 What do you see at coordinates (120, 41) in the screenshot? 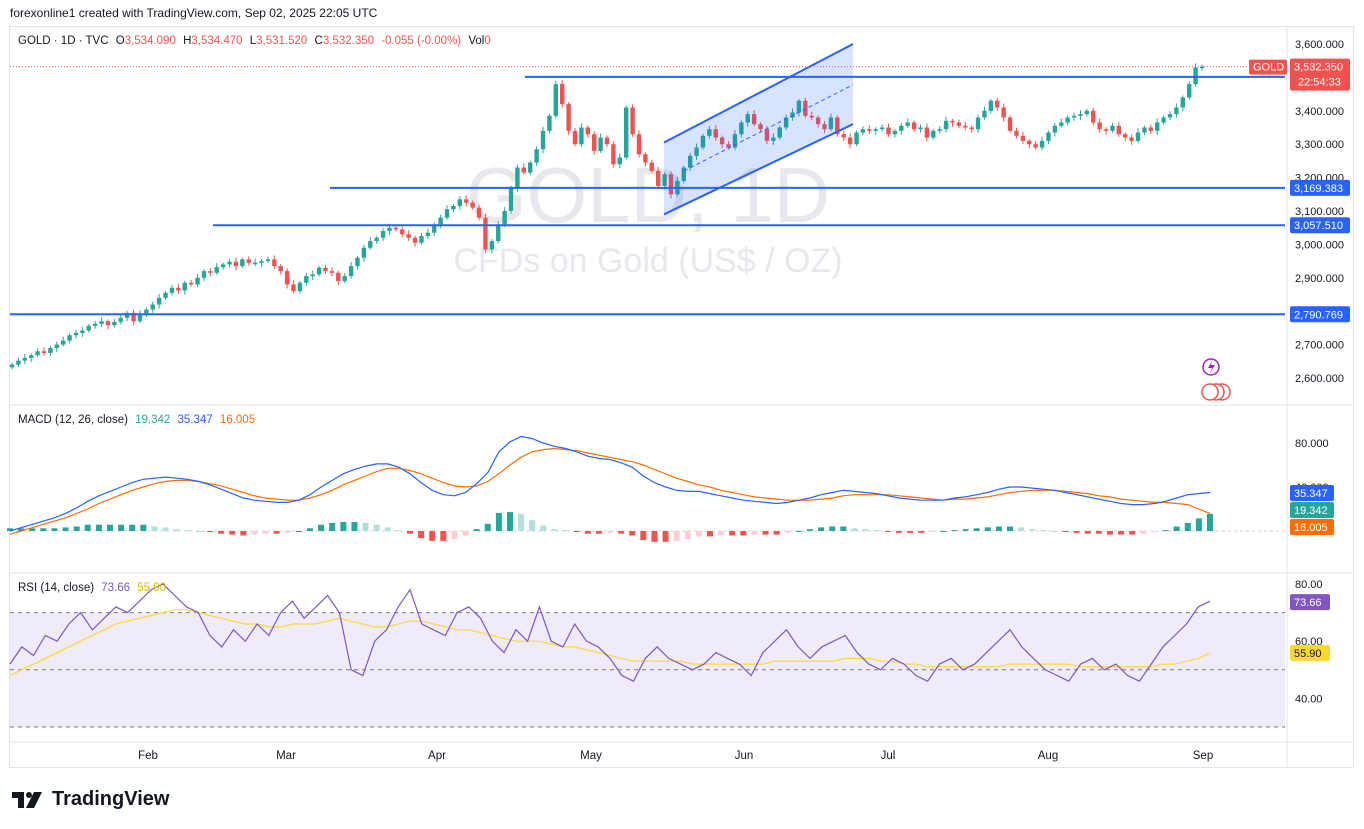
I see `open-label: O` at bounding box center [120, 41].